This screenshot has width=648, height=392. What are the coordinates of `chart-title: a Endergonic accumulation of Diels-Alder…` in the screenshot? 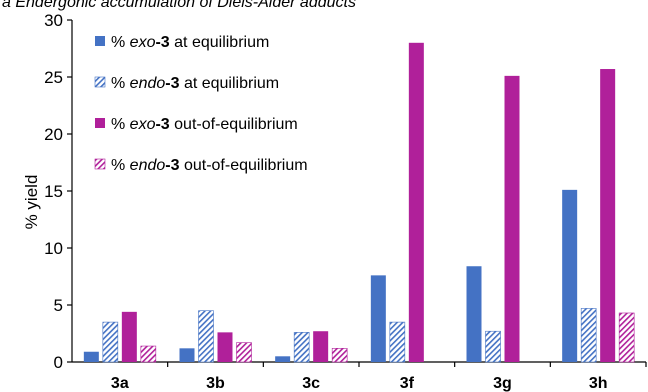 It's located at (179, 5).